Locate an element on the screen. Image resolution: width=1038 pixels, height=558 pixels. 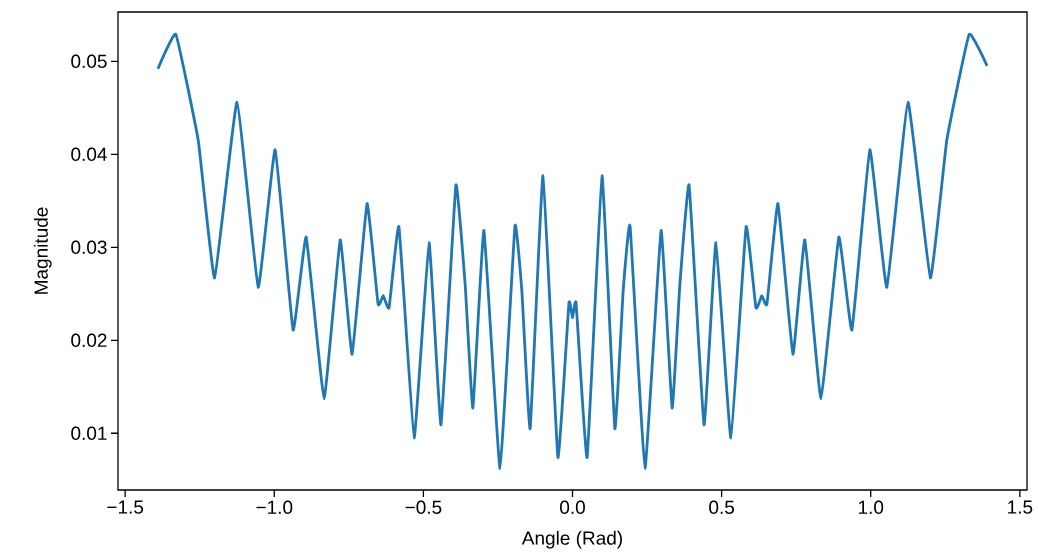
x-tick-label: −1.0 is located at coordinates (274, 507).